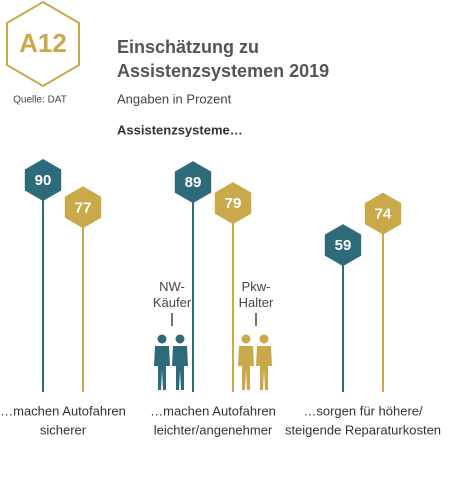  I want to click on chart-title: Einschätzung zu, so click(188, 47).